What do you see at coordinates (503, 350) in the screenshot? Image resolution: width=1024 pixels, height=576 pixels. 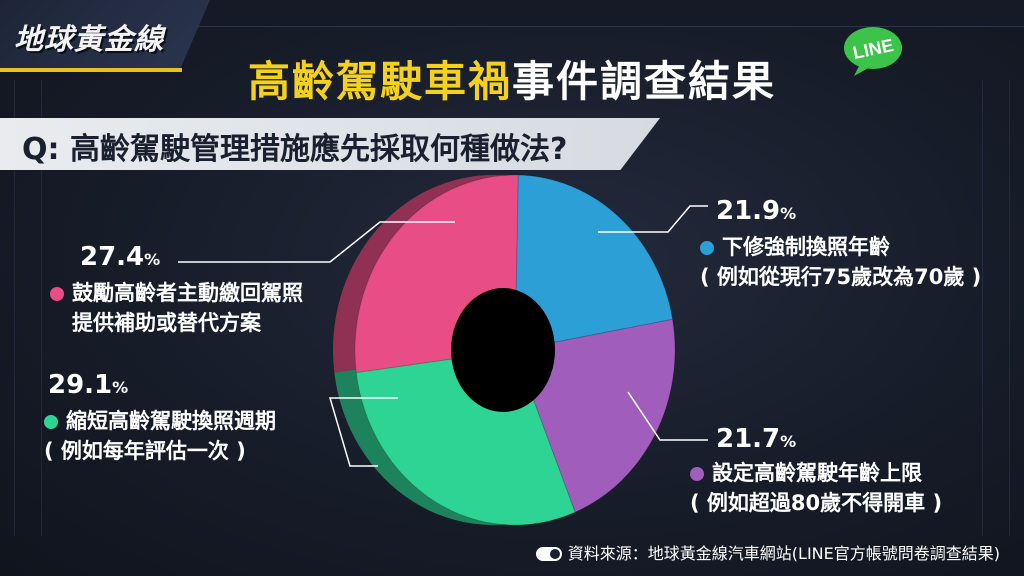 I see `donut-hole` at bounding box center [503, 350].